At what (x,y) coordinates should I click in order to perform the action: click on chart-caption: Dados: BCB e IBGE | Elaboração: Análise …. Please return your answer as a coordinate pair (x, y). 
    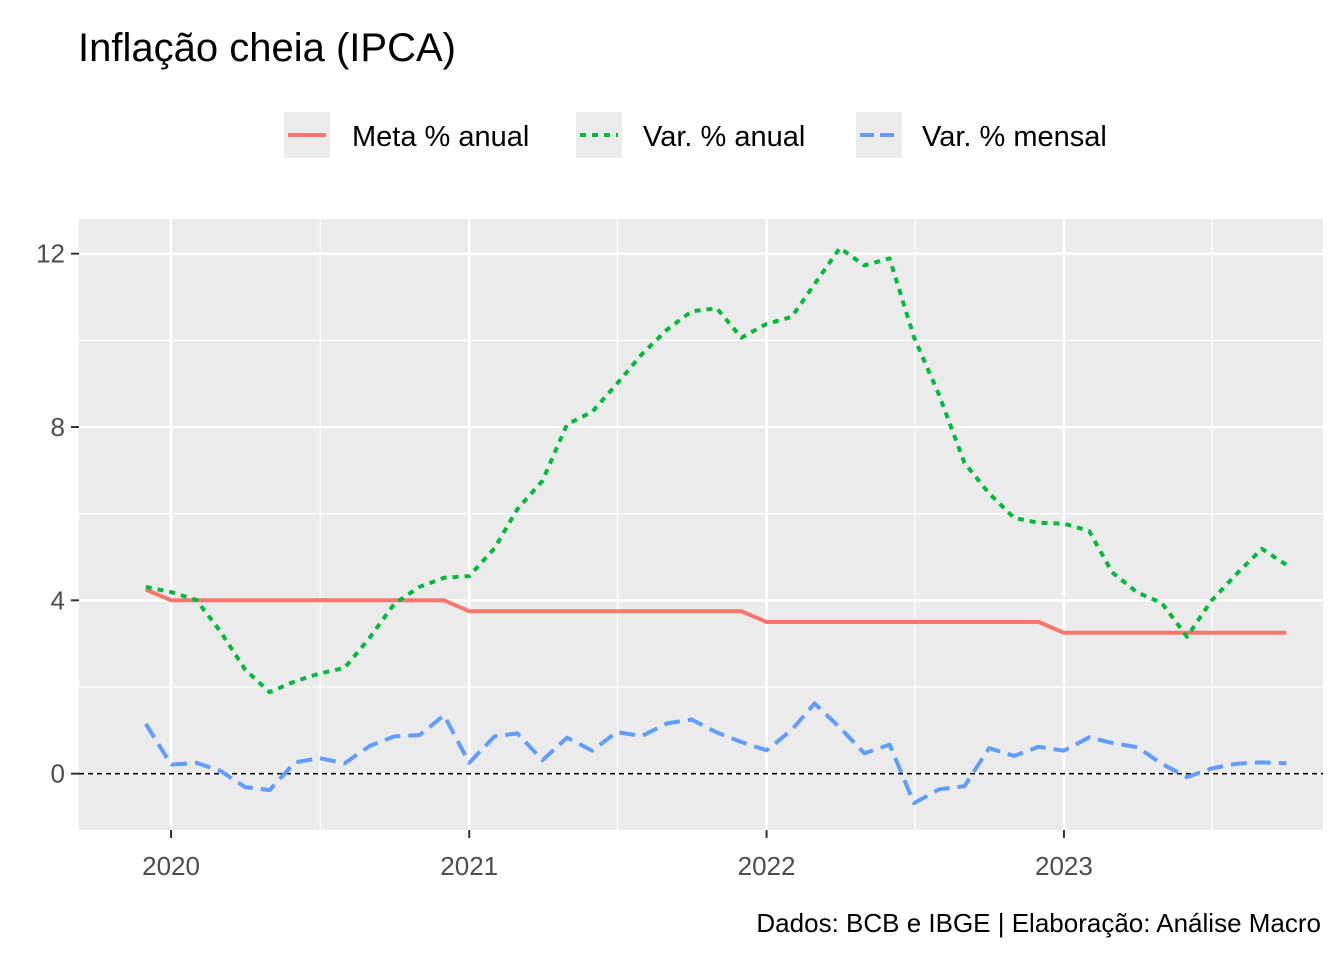
    Looking at the image, I should click on (1038, 923).